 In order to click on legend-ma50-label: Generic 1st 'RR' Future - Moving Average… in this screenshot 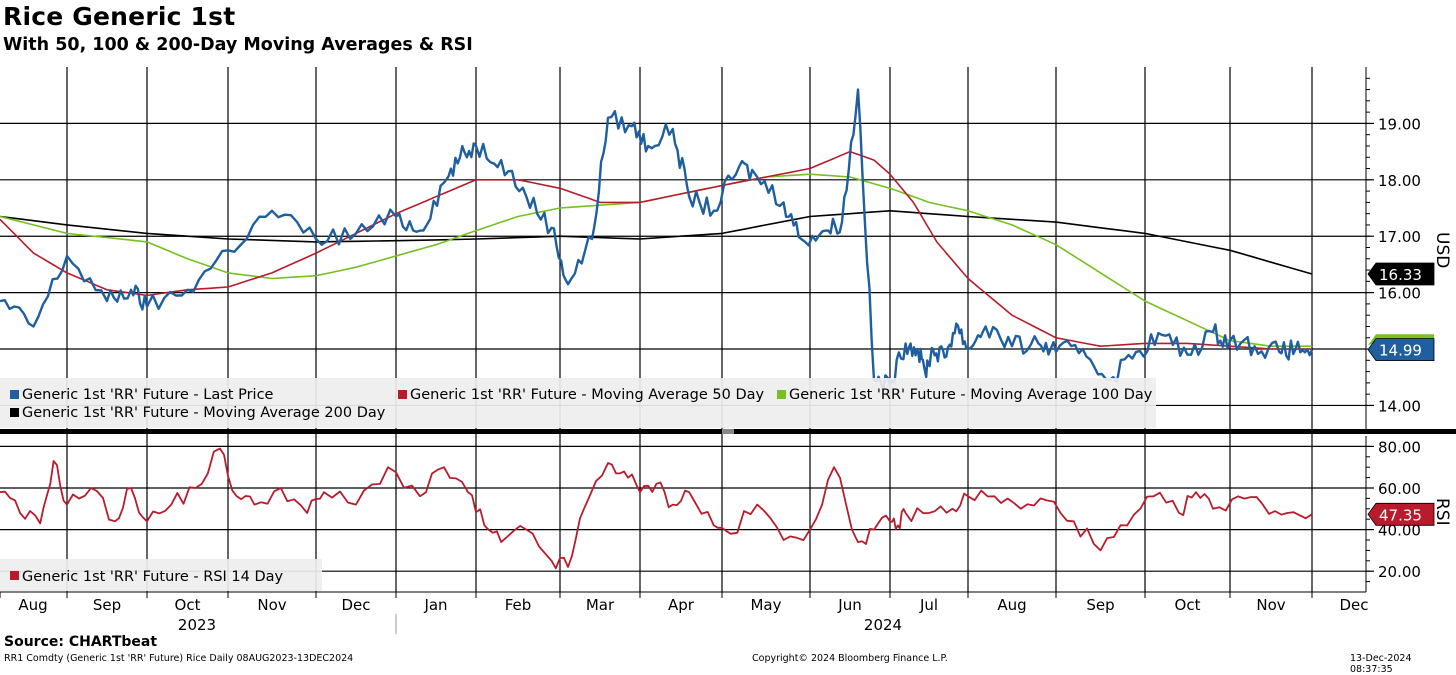, I will do `click(587, 395)`.